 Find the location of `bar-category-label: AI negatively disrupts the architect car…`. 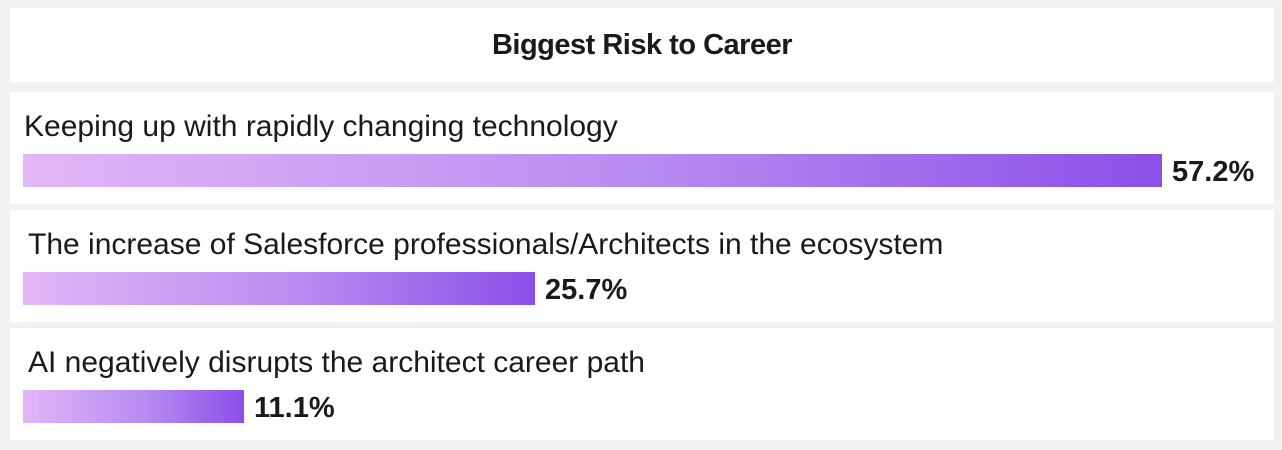

bar-category-label: AI negatively disrupts the architect car… is located at coordinates (336, 362).